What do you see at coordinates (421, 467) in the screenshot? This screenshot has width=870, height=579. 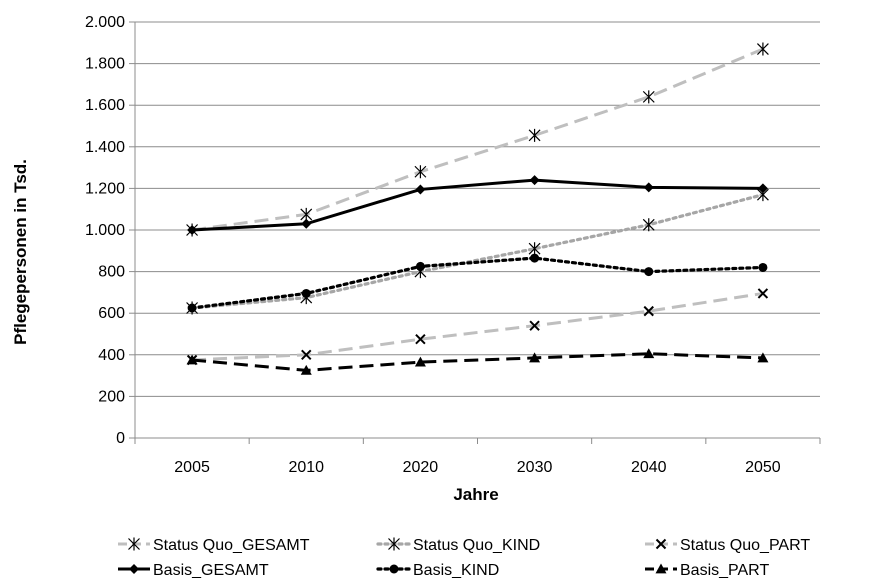 I see `x-tick-label: 2020` at bounding box center [421, 467].